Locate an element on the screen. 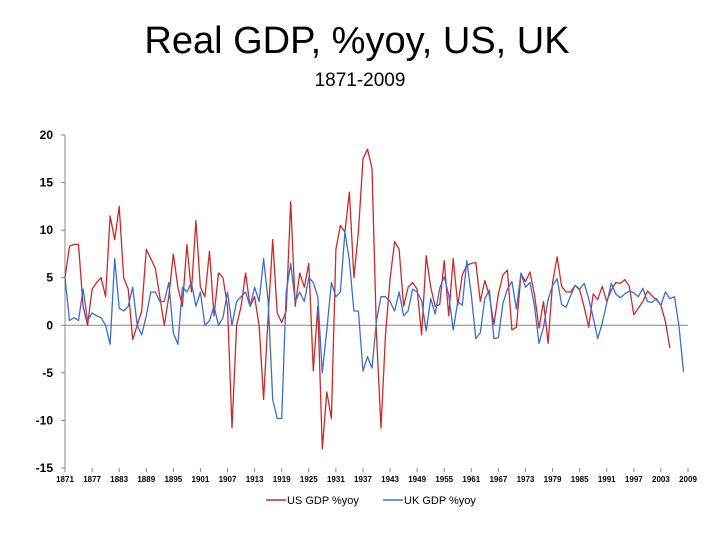 The width and height of the screenshot is (720, 540). x-tick-label: 1937 is located at coordinates (363, 479).